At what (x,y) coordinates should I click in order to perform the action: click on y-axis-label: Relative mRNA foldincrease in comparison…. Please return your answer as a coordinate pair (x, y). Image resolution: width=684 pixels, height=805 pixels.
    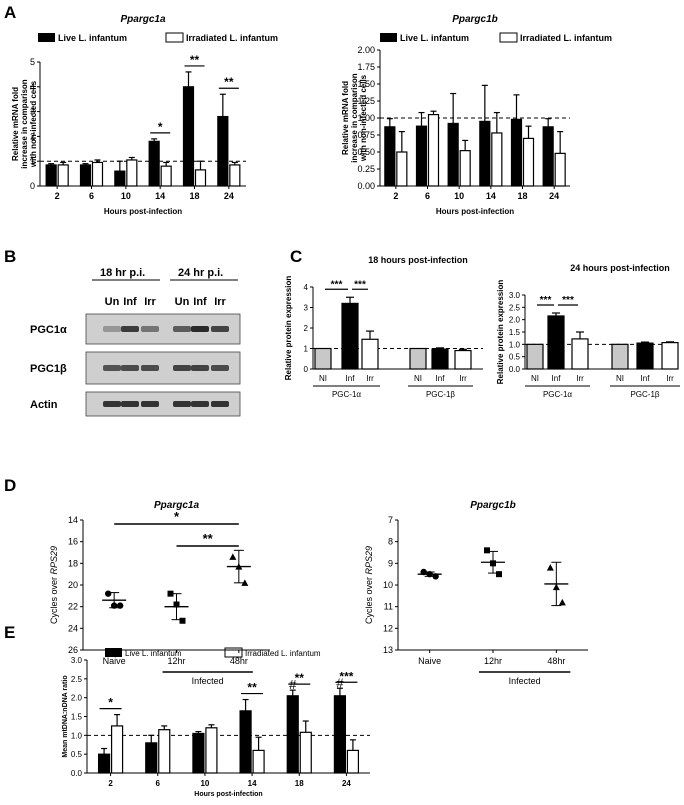
    Looking at the image, I should click on (24, 123).